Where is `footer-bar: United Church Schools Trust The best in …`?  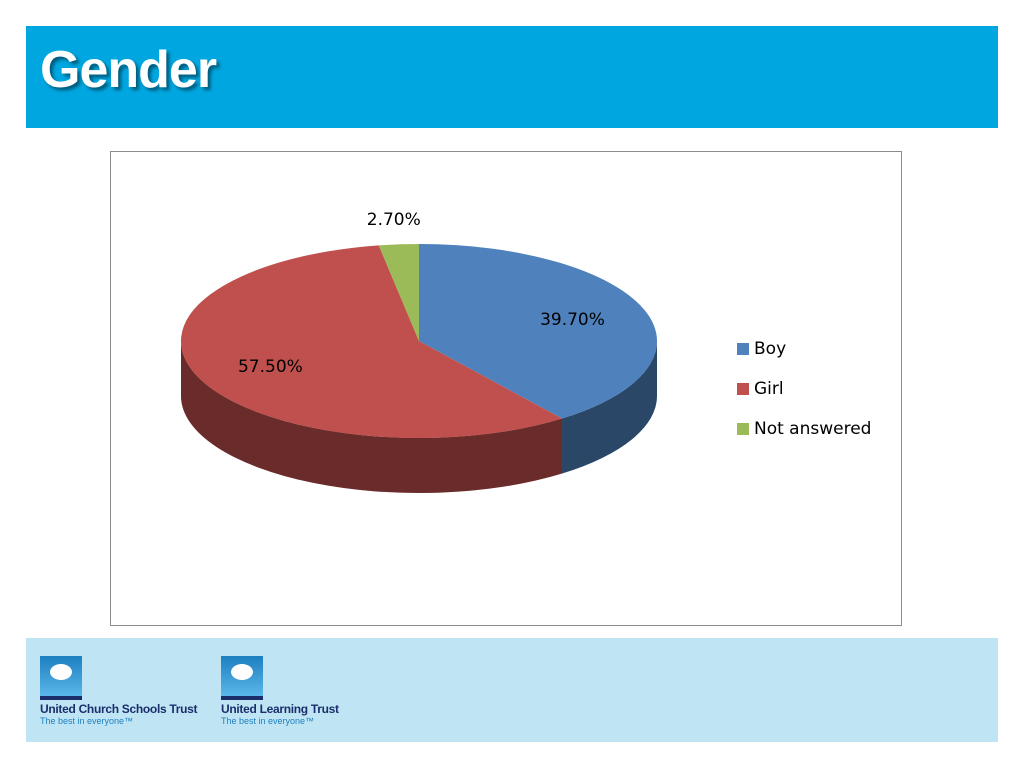 footer-bar: United Church Schools Trust The best in … is located at coordinates (512, 690).